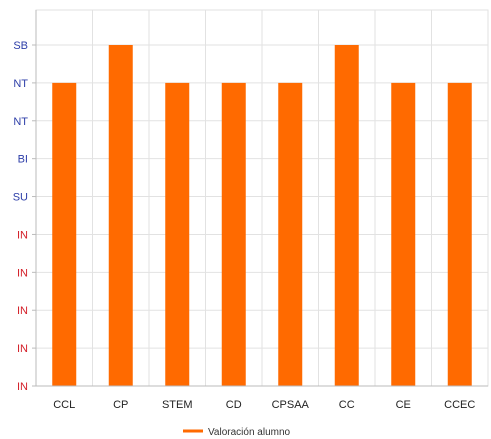  I want to click on x-tick-label: STEM, so click(177, 405).